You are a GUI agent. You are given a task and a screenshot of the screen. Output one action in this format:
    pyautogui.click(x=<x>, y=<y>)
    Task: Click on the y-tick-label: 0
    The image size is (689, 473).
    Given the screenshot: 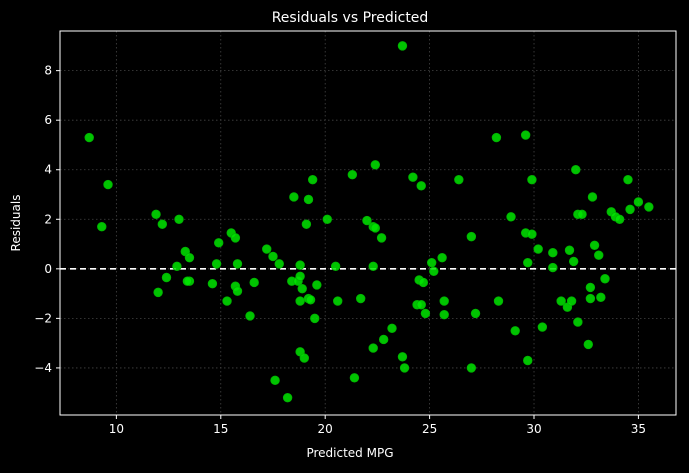 What is the action you would take?
    pyautogui.click(x=48, y=269)
    